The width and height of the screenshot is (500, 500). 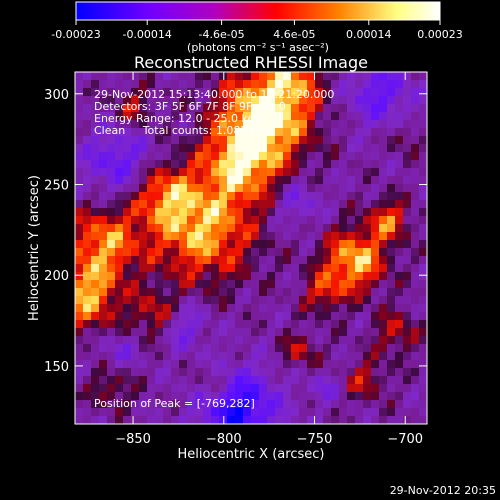 What do you see at coordinates (251, 454) in the screenshot?
I see `x-axis-label: Heliocentric X (arcsec)` at bounding box center [251, 454].